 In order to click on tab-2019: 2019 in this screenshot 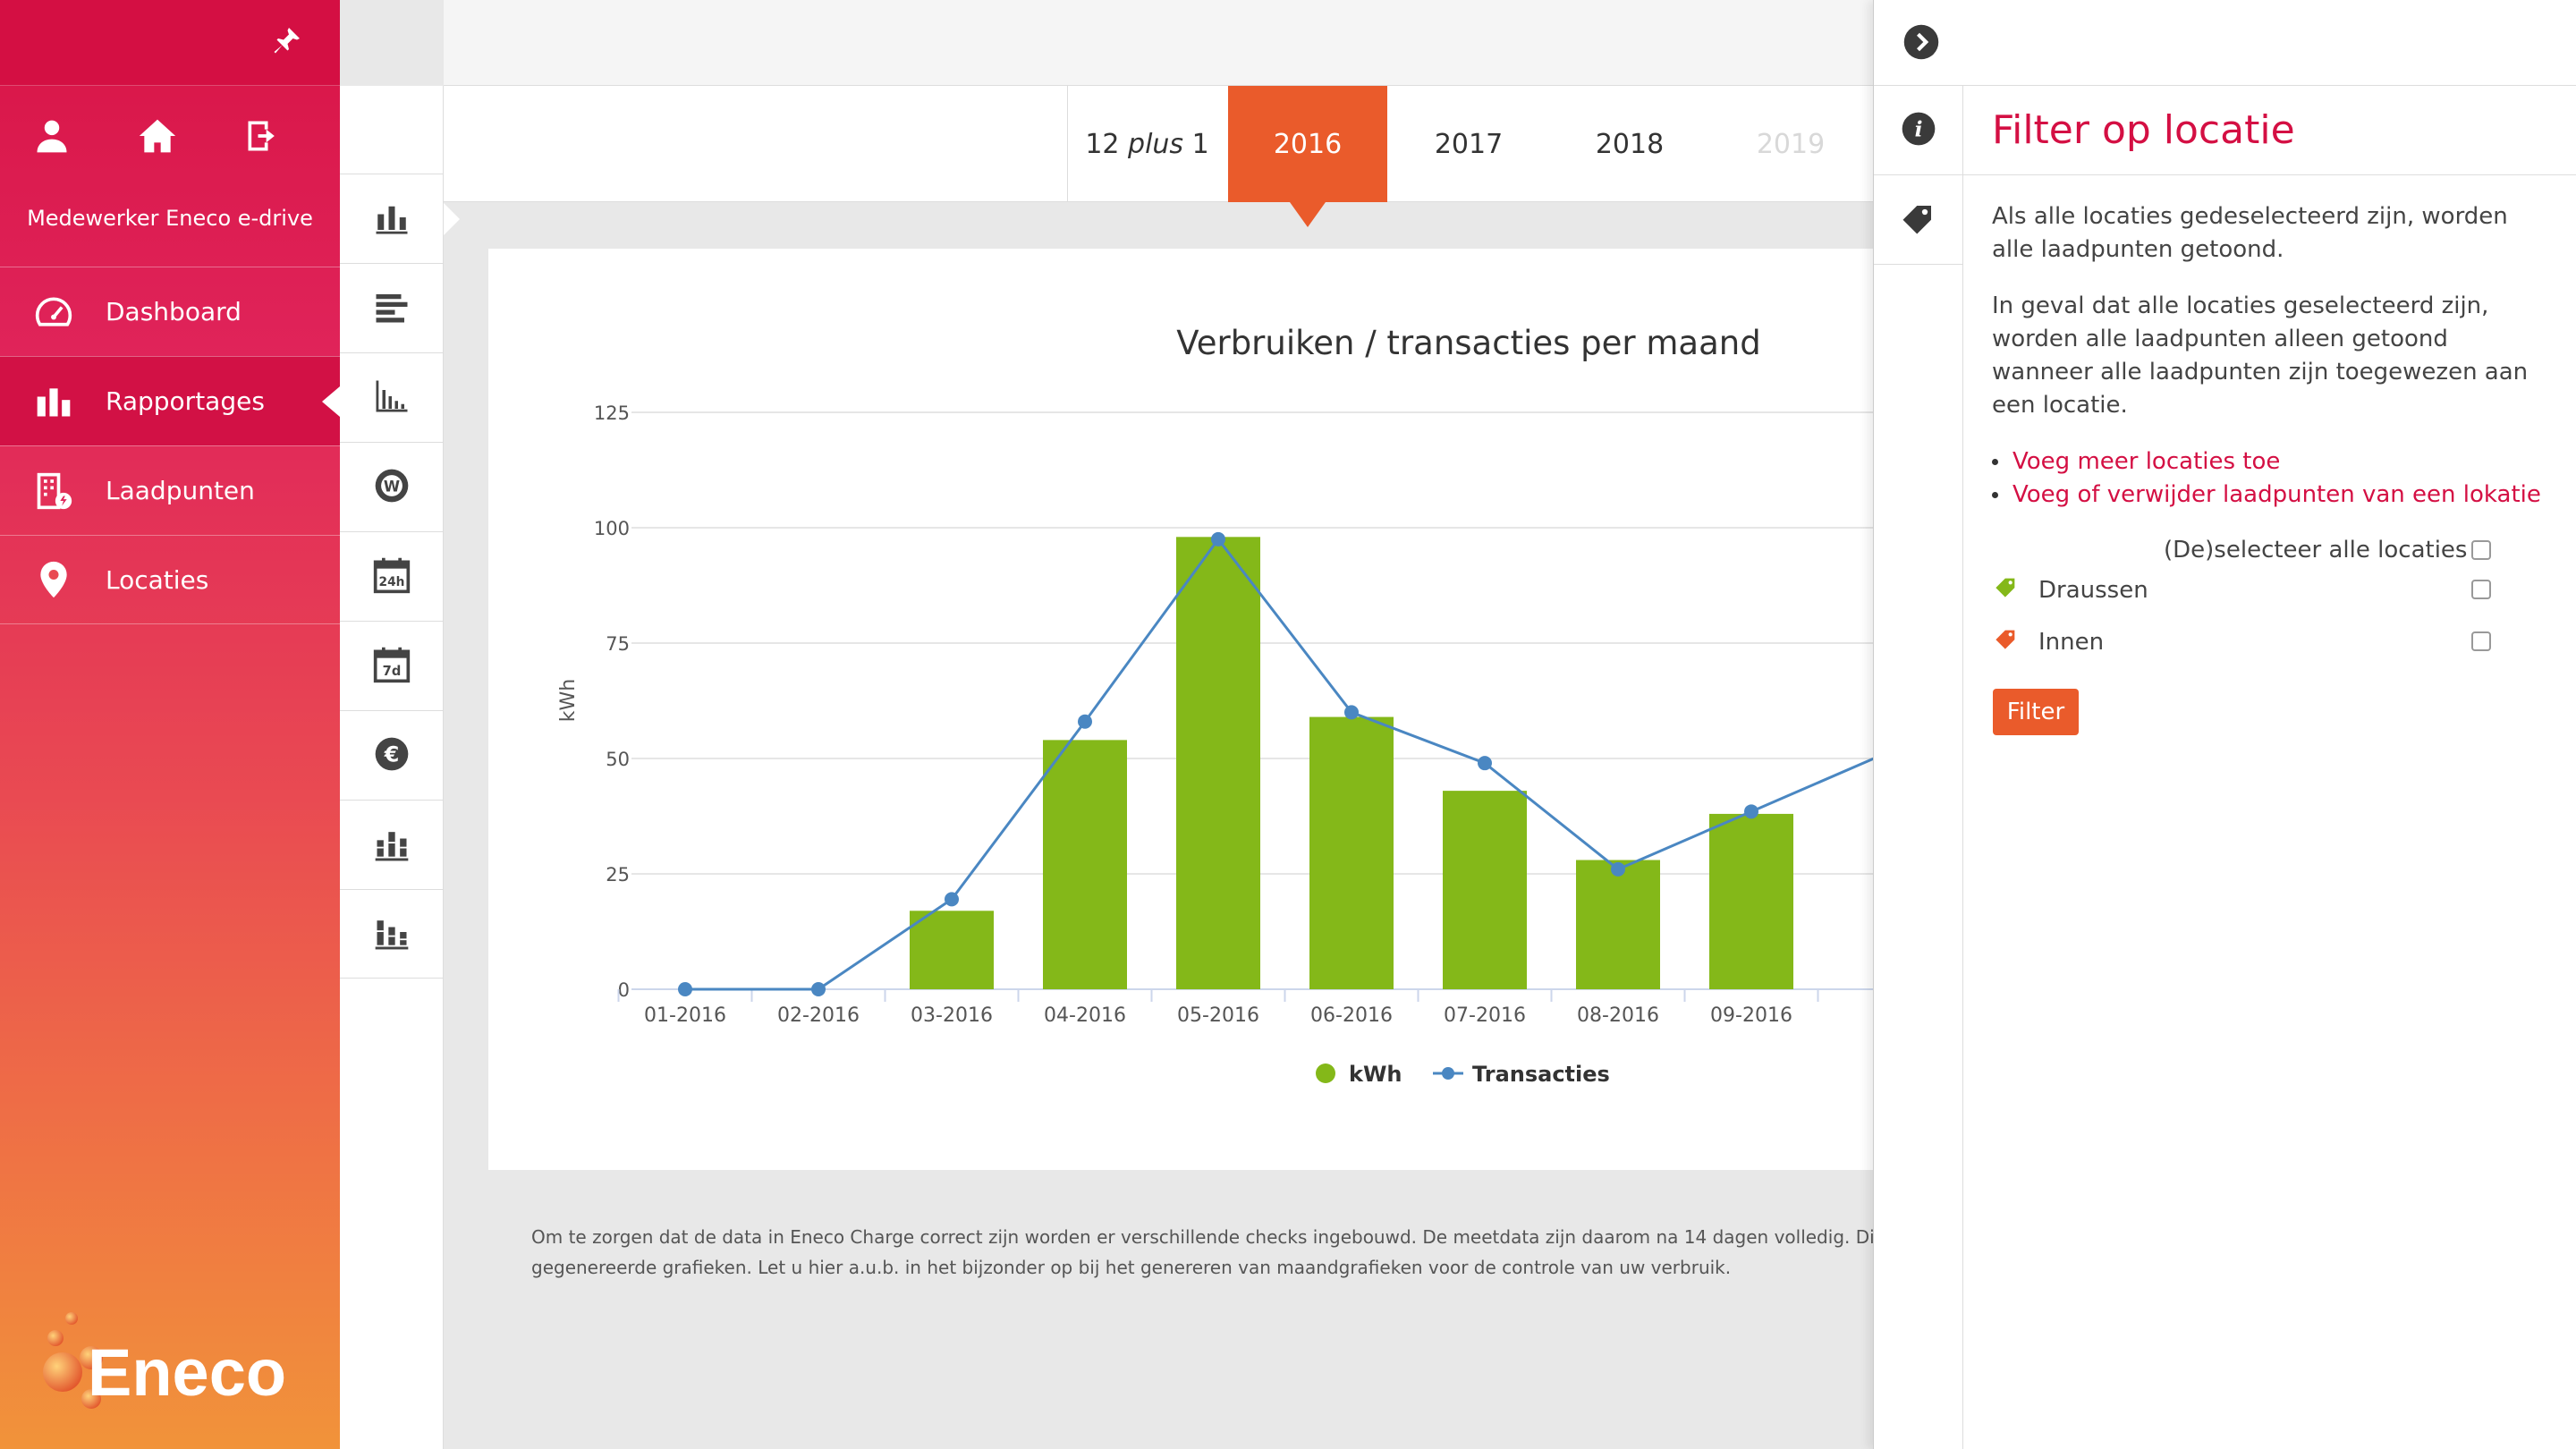, I will do `click(1791, 144)`.